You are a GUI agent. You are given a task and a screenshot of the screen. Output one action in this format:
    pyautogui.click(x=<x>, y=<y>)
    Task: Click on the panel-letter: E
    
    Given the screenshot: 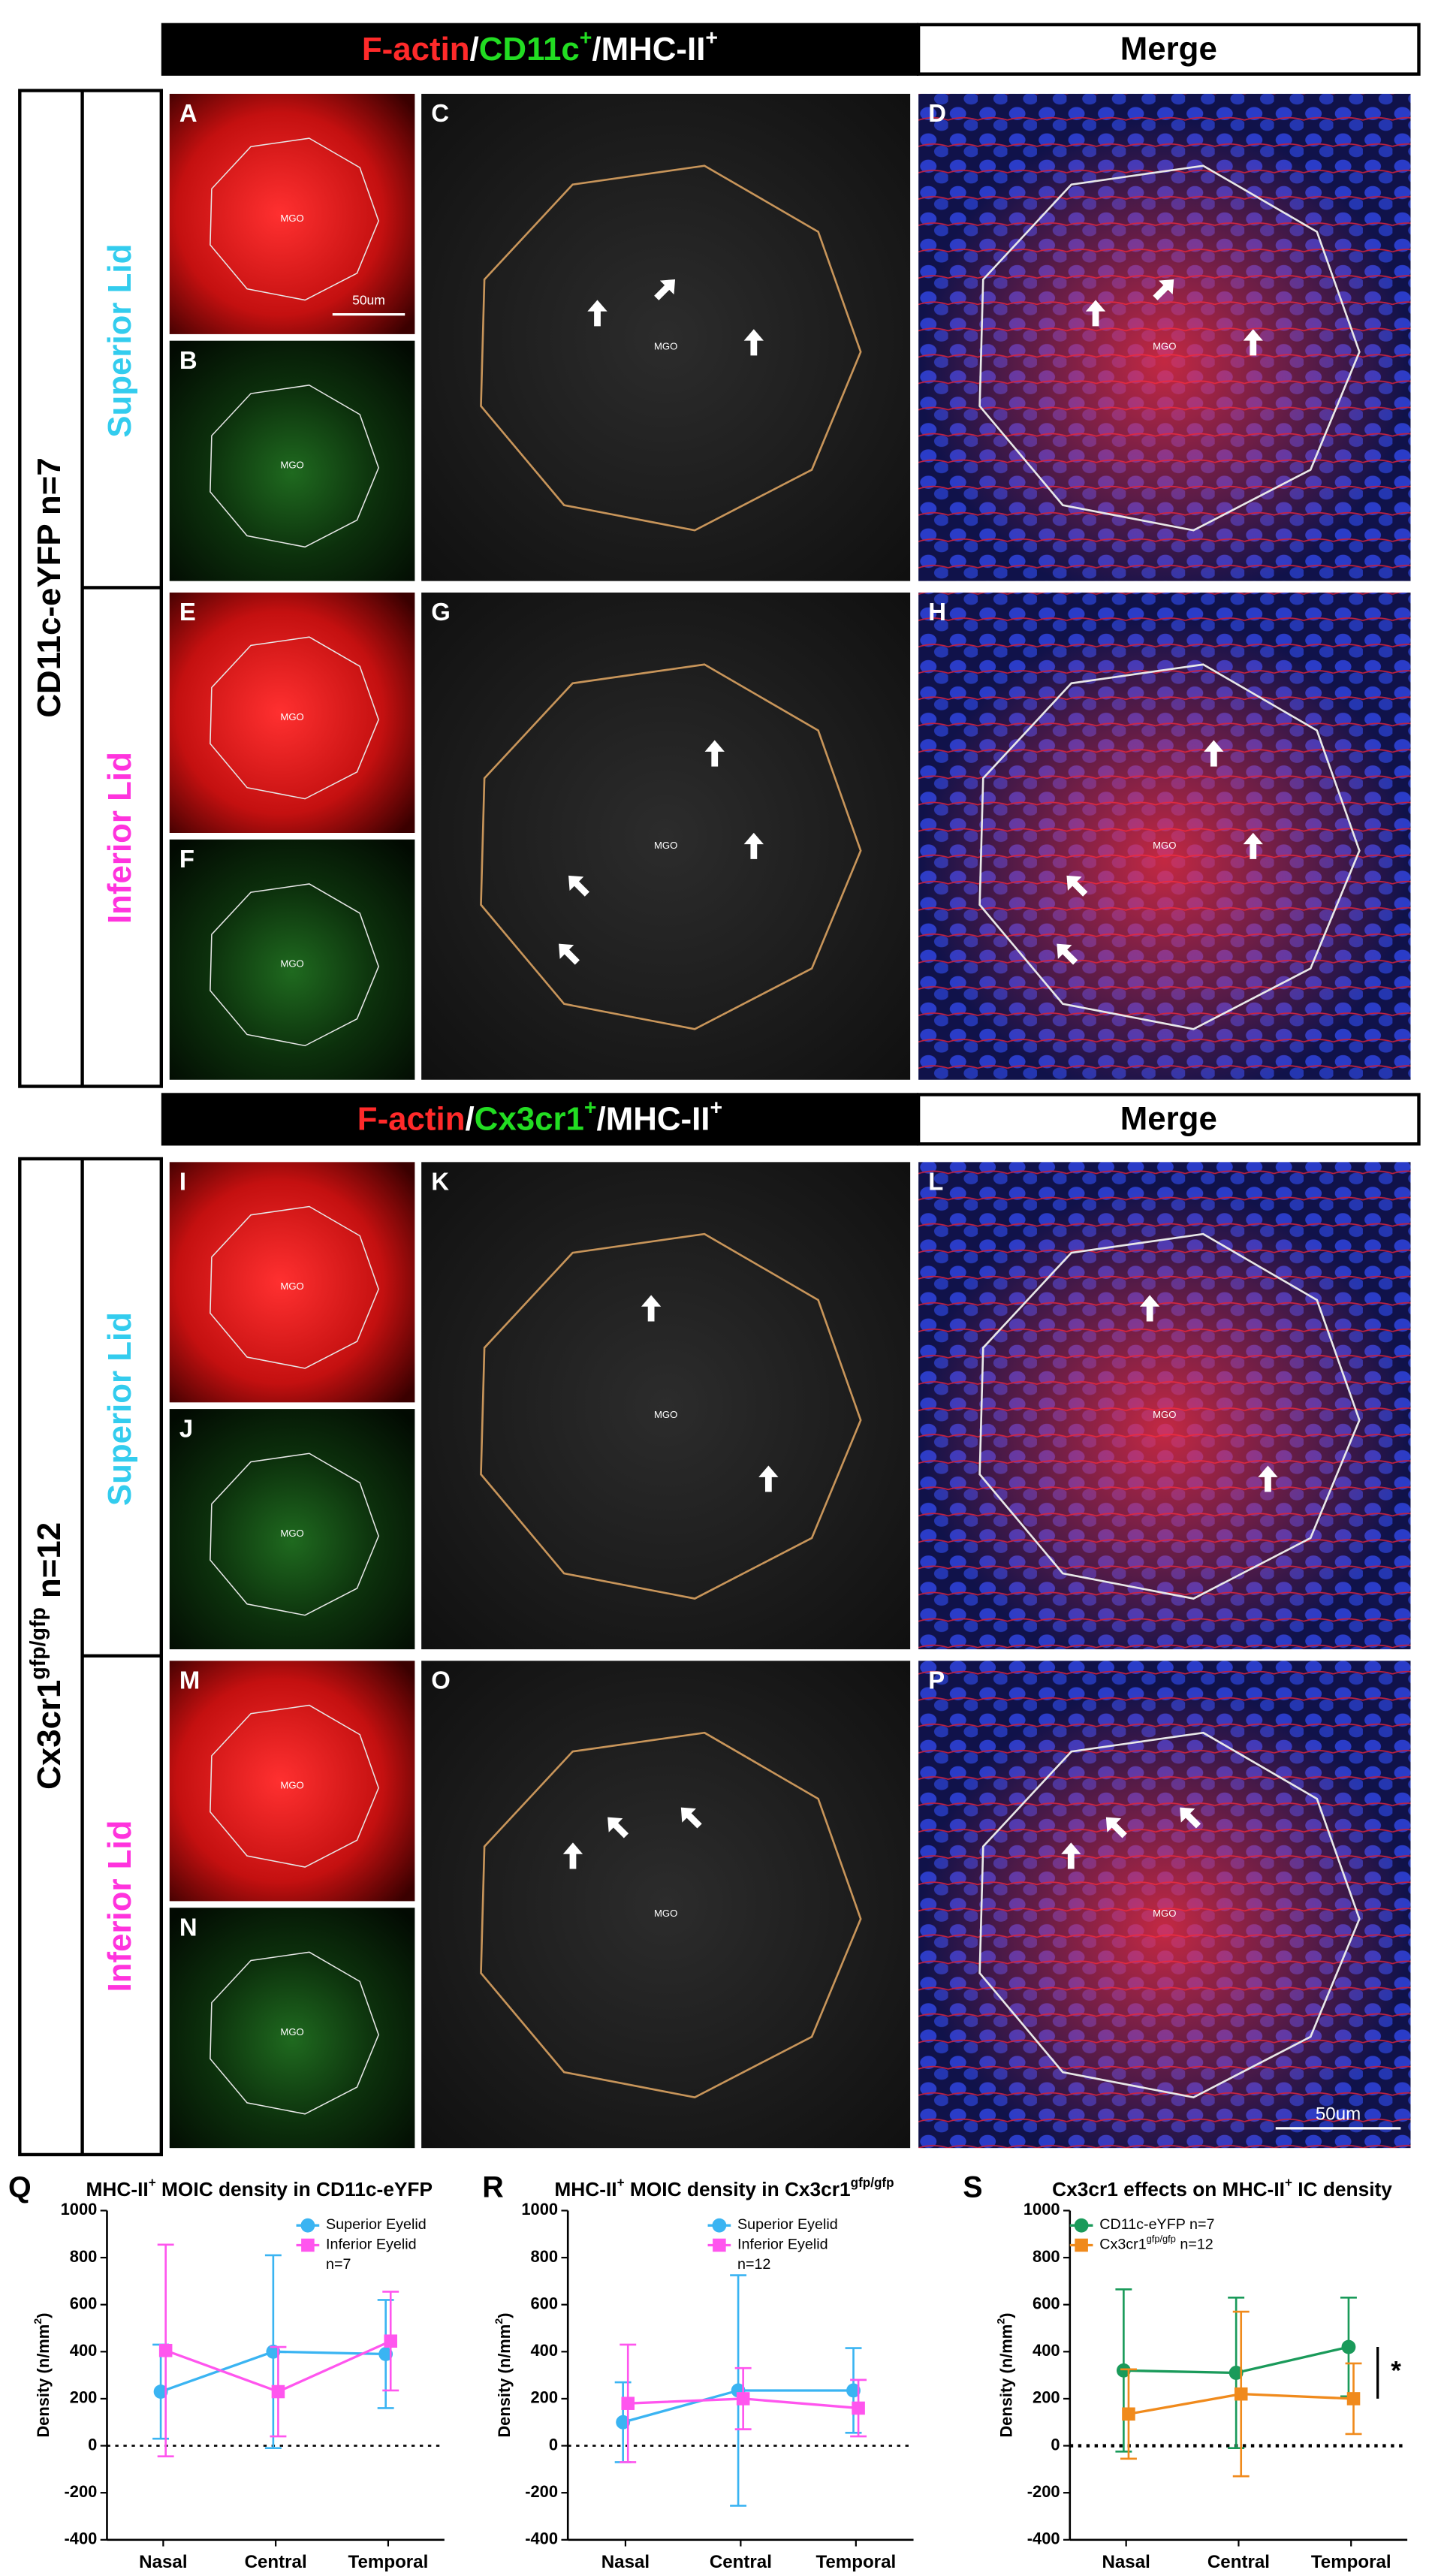 What is the action you would take?
    pyautogui.click(x=187, y=612)
    